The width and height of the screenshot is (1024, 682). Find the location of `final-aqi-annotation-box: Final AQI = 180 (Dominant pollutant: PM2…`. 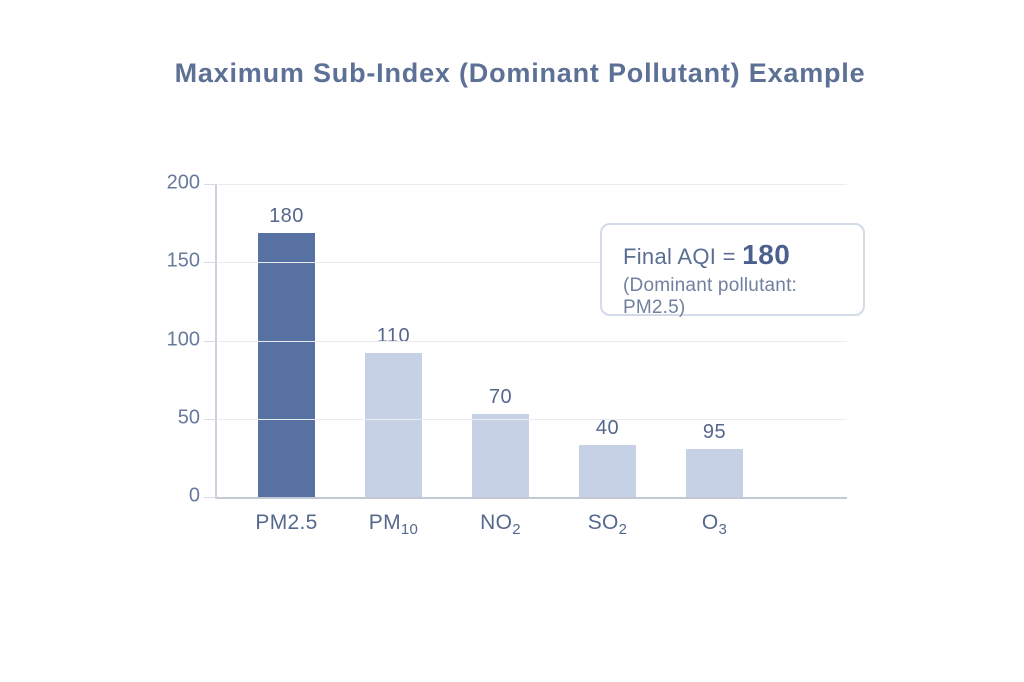

final-aqi-annotation-box: Final AQI = 180 (Dominant pollutant: PM2… is located at coordinates (732, 270).